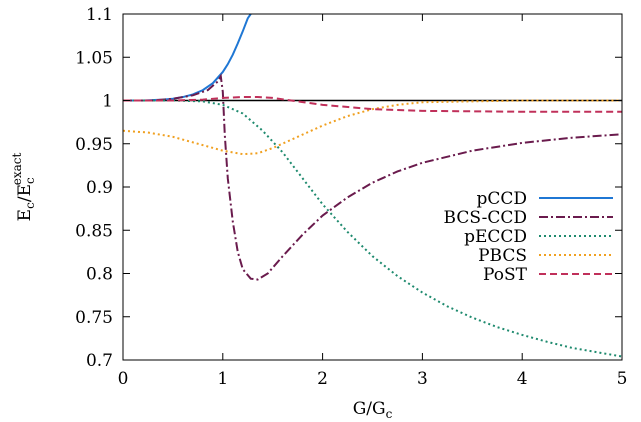 Image resolution: width=641 pixels, height=422 pixels. What do you see at coordinates (107, 102) in the screenshot?
I see `y-tick-label: 1` at bounding box center [107, 102].